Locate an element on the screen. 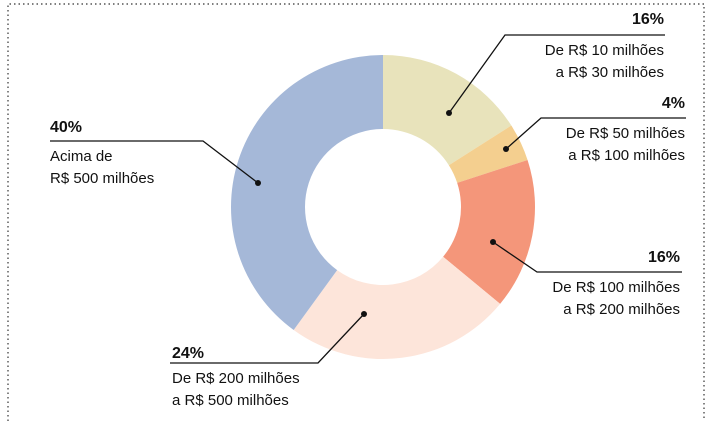 This screenshot has width=712, height=421. category-label: De R$ 50 milhões is located at coordinates (625, 133).